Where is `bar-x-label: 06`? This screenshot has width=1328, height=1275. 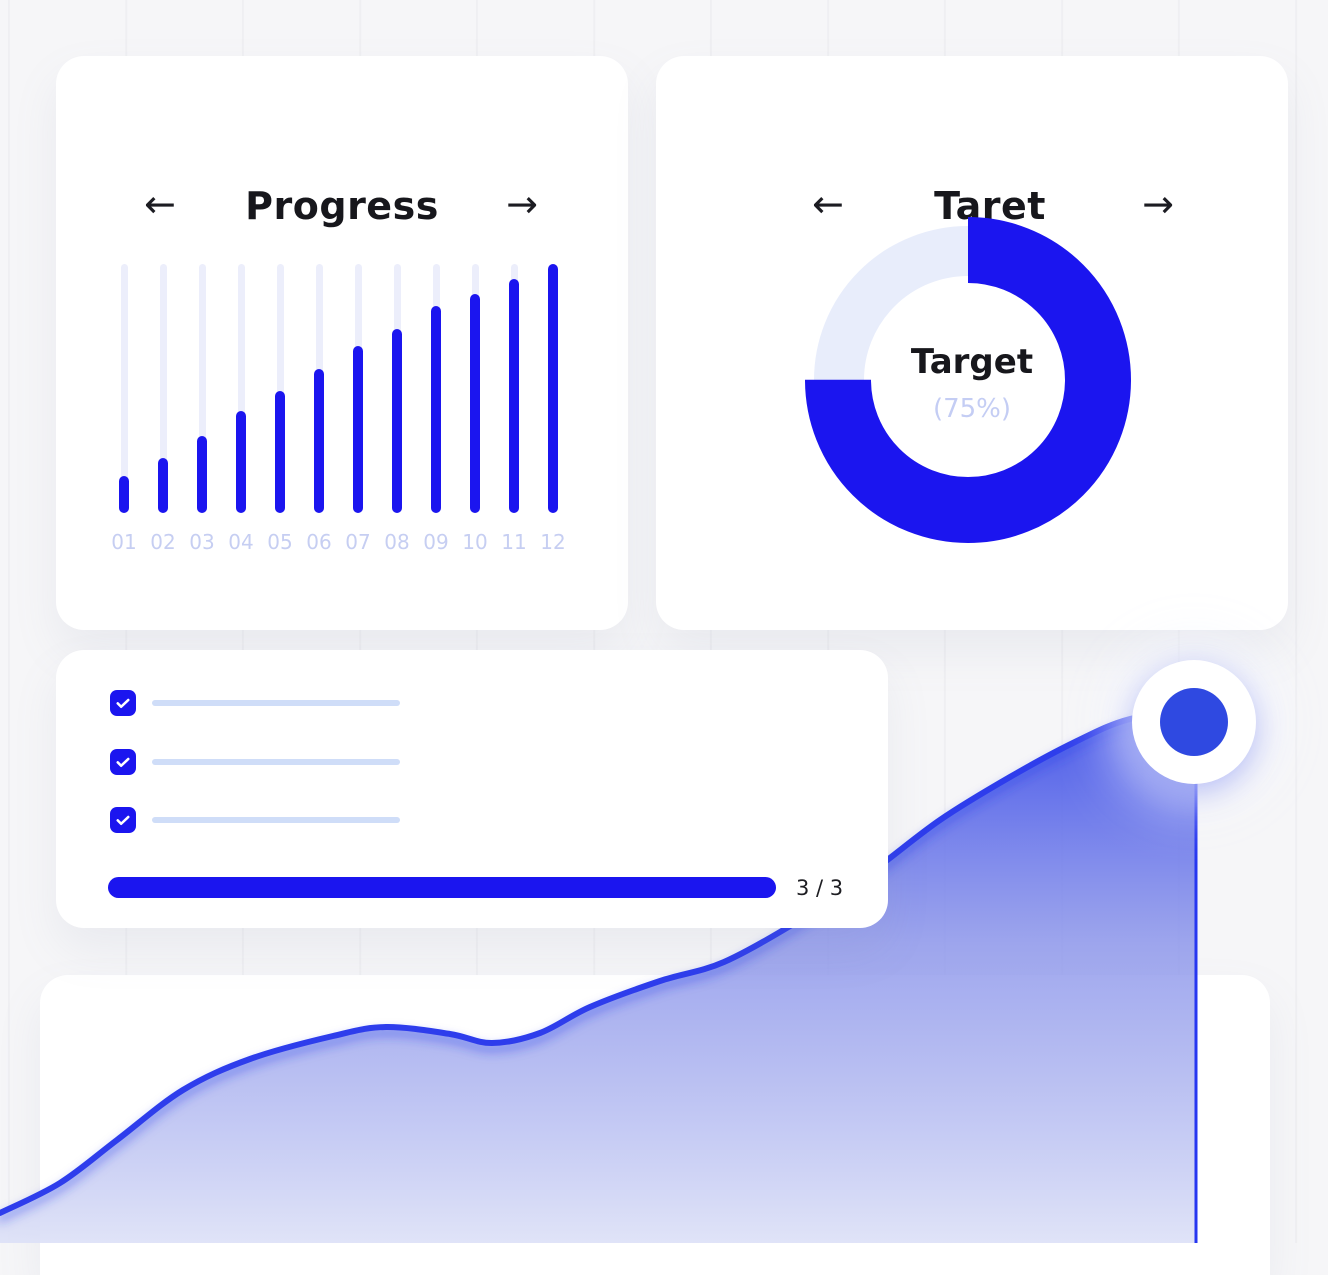 bar-x-label: 06 is located at coordinates (319, 542).